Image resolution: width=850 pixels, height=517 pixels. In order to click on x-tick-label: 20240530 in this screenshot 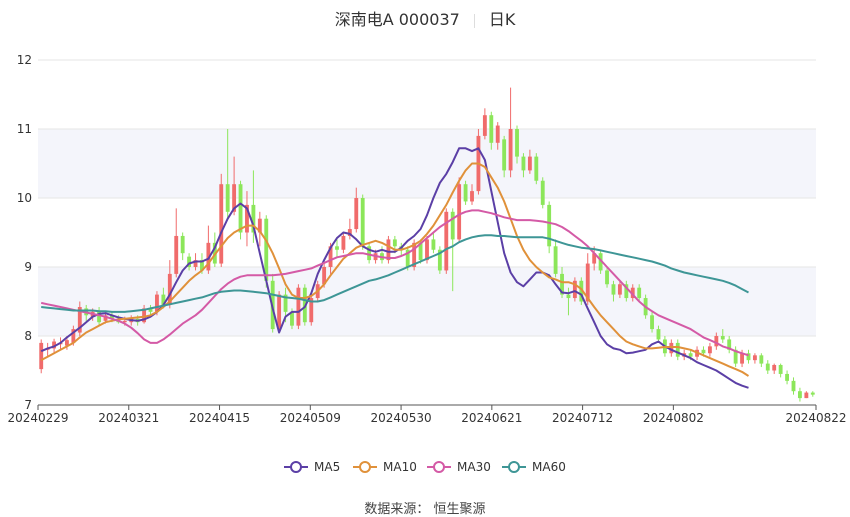, I will do `click(401, 418)`.